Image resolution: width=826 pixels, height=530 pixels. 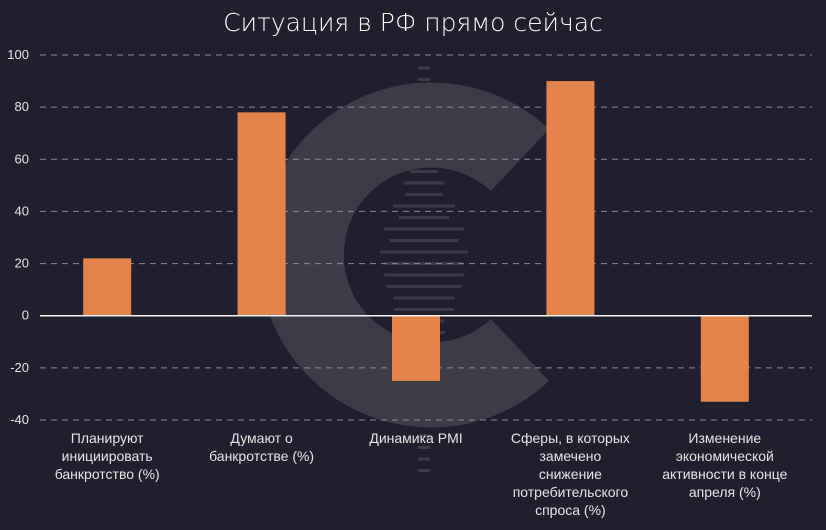 I want to click on y-tick-label: 100, so click(x=18, y=54).